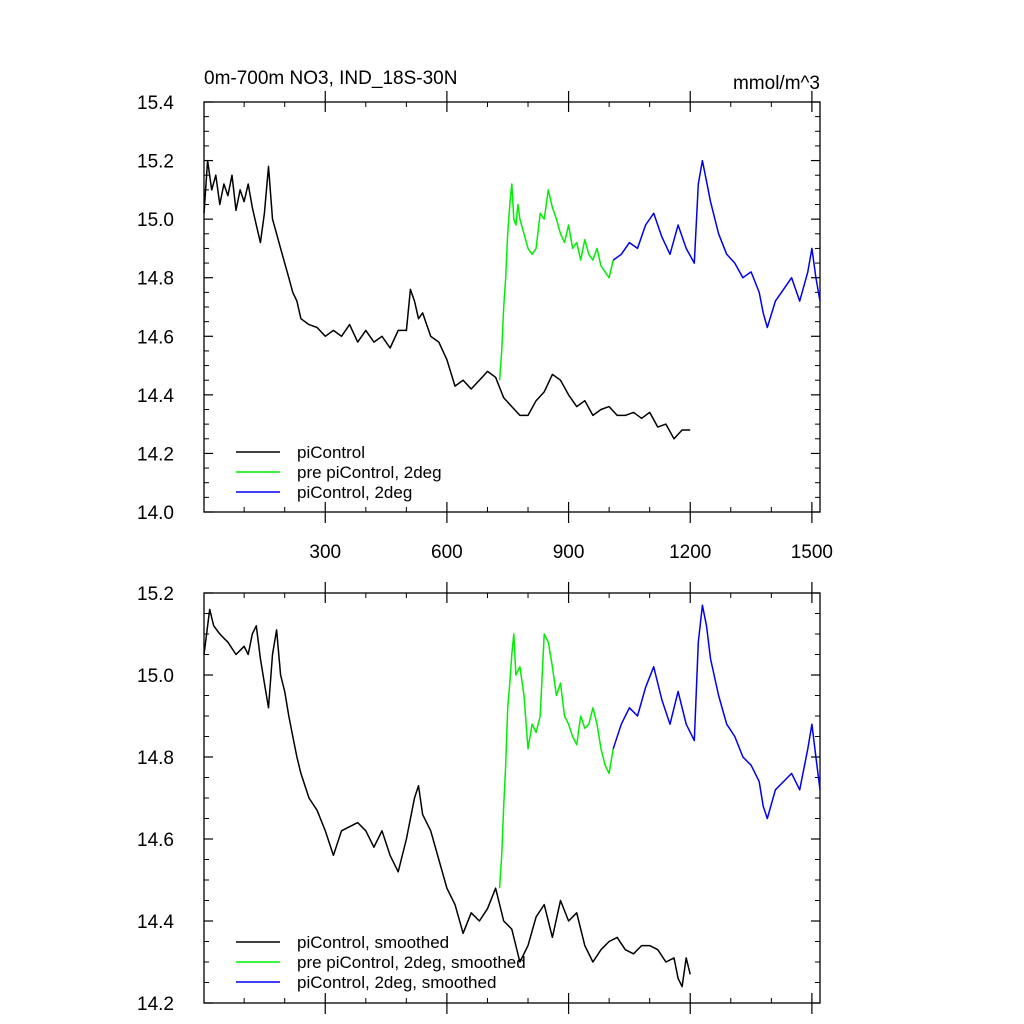  Describe the element at coordinates (155, 103) in the screenshot. I see `y-tick-label: 15.4` at that location.